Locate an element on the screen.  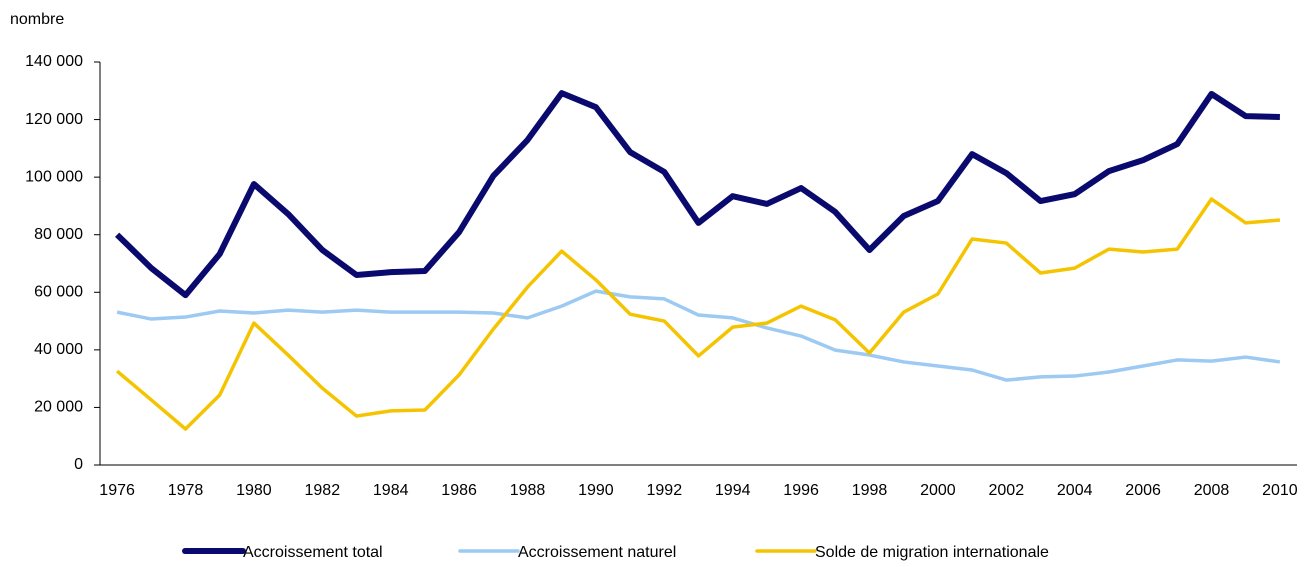
legend-label: Solde de migration internationale is located at coordinates (932, 552).